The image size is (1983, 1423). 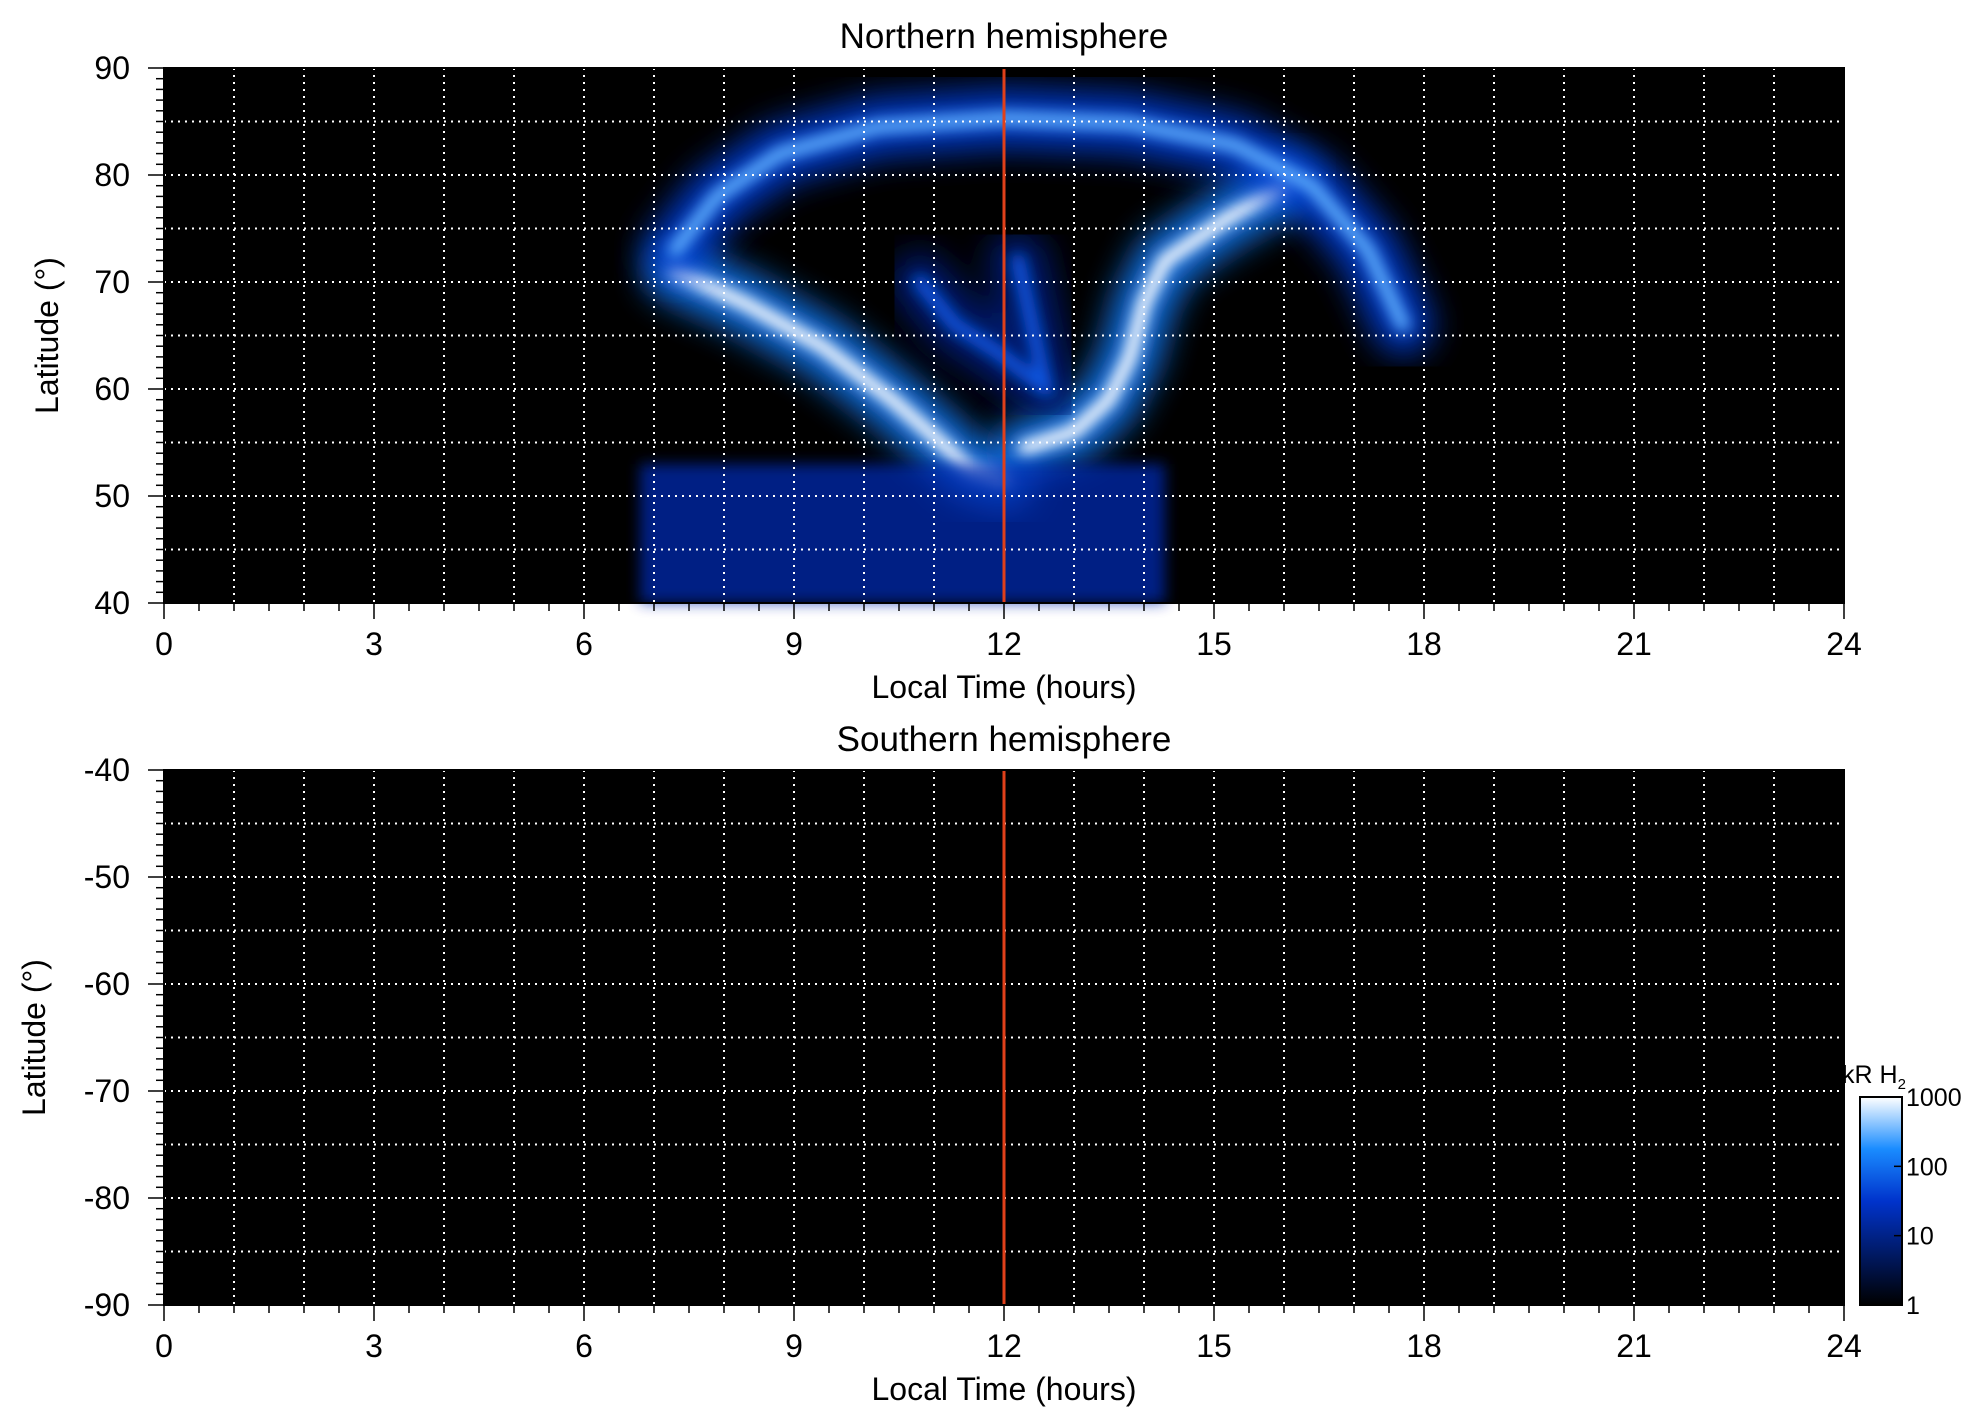 What do you see at coordinates (107, 1198) in the screenshot?
I see `y-tick-label: -80` at bounding box center [107, 1198].